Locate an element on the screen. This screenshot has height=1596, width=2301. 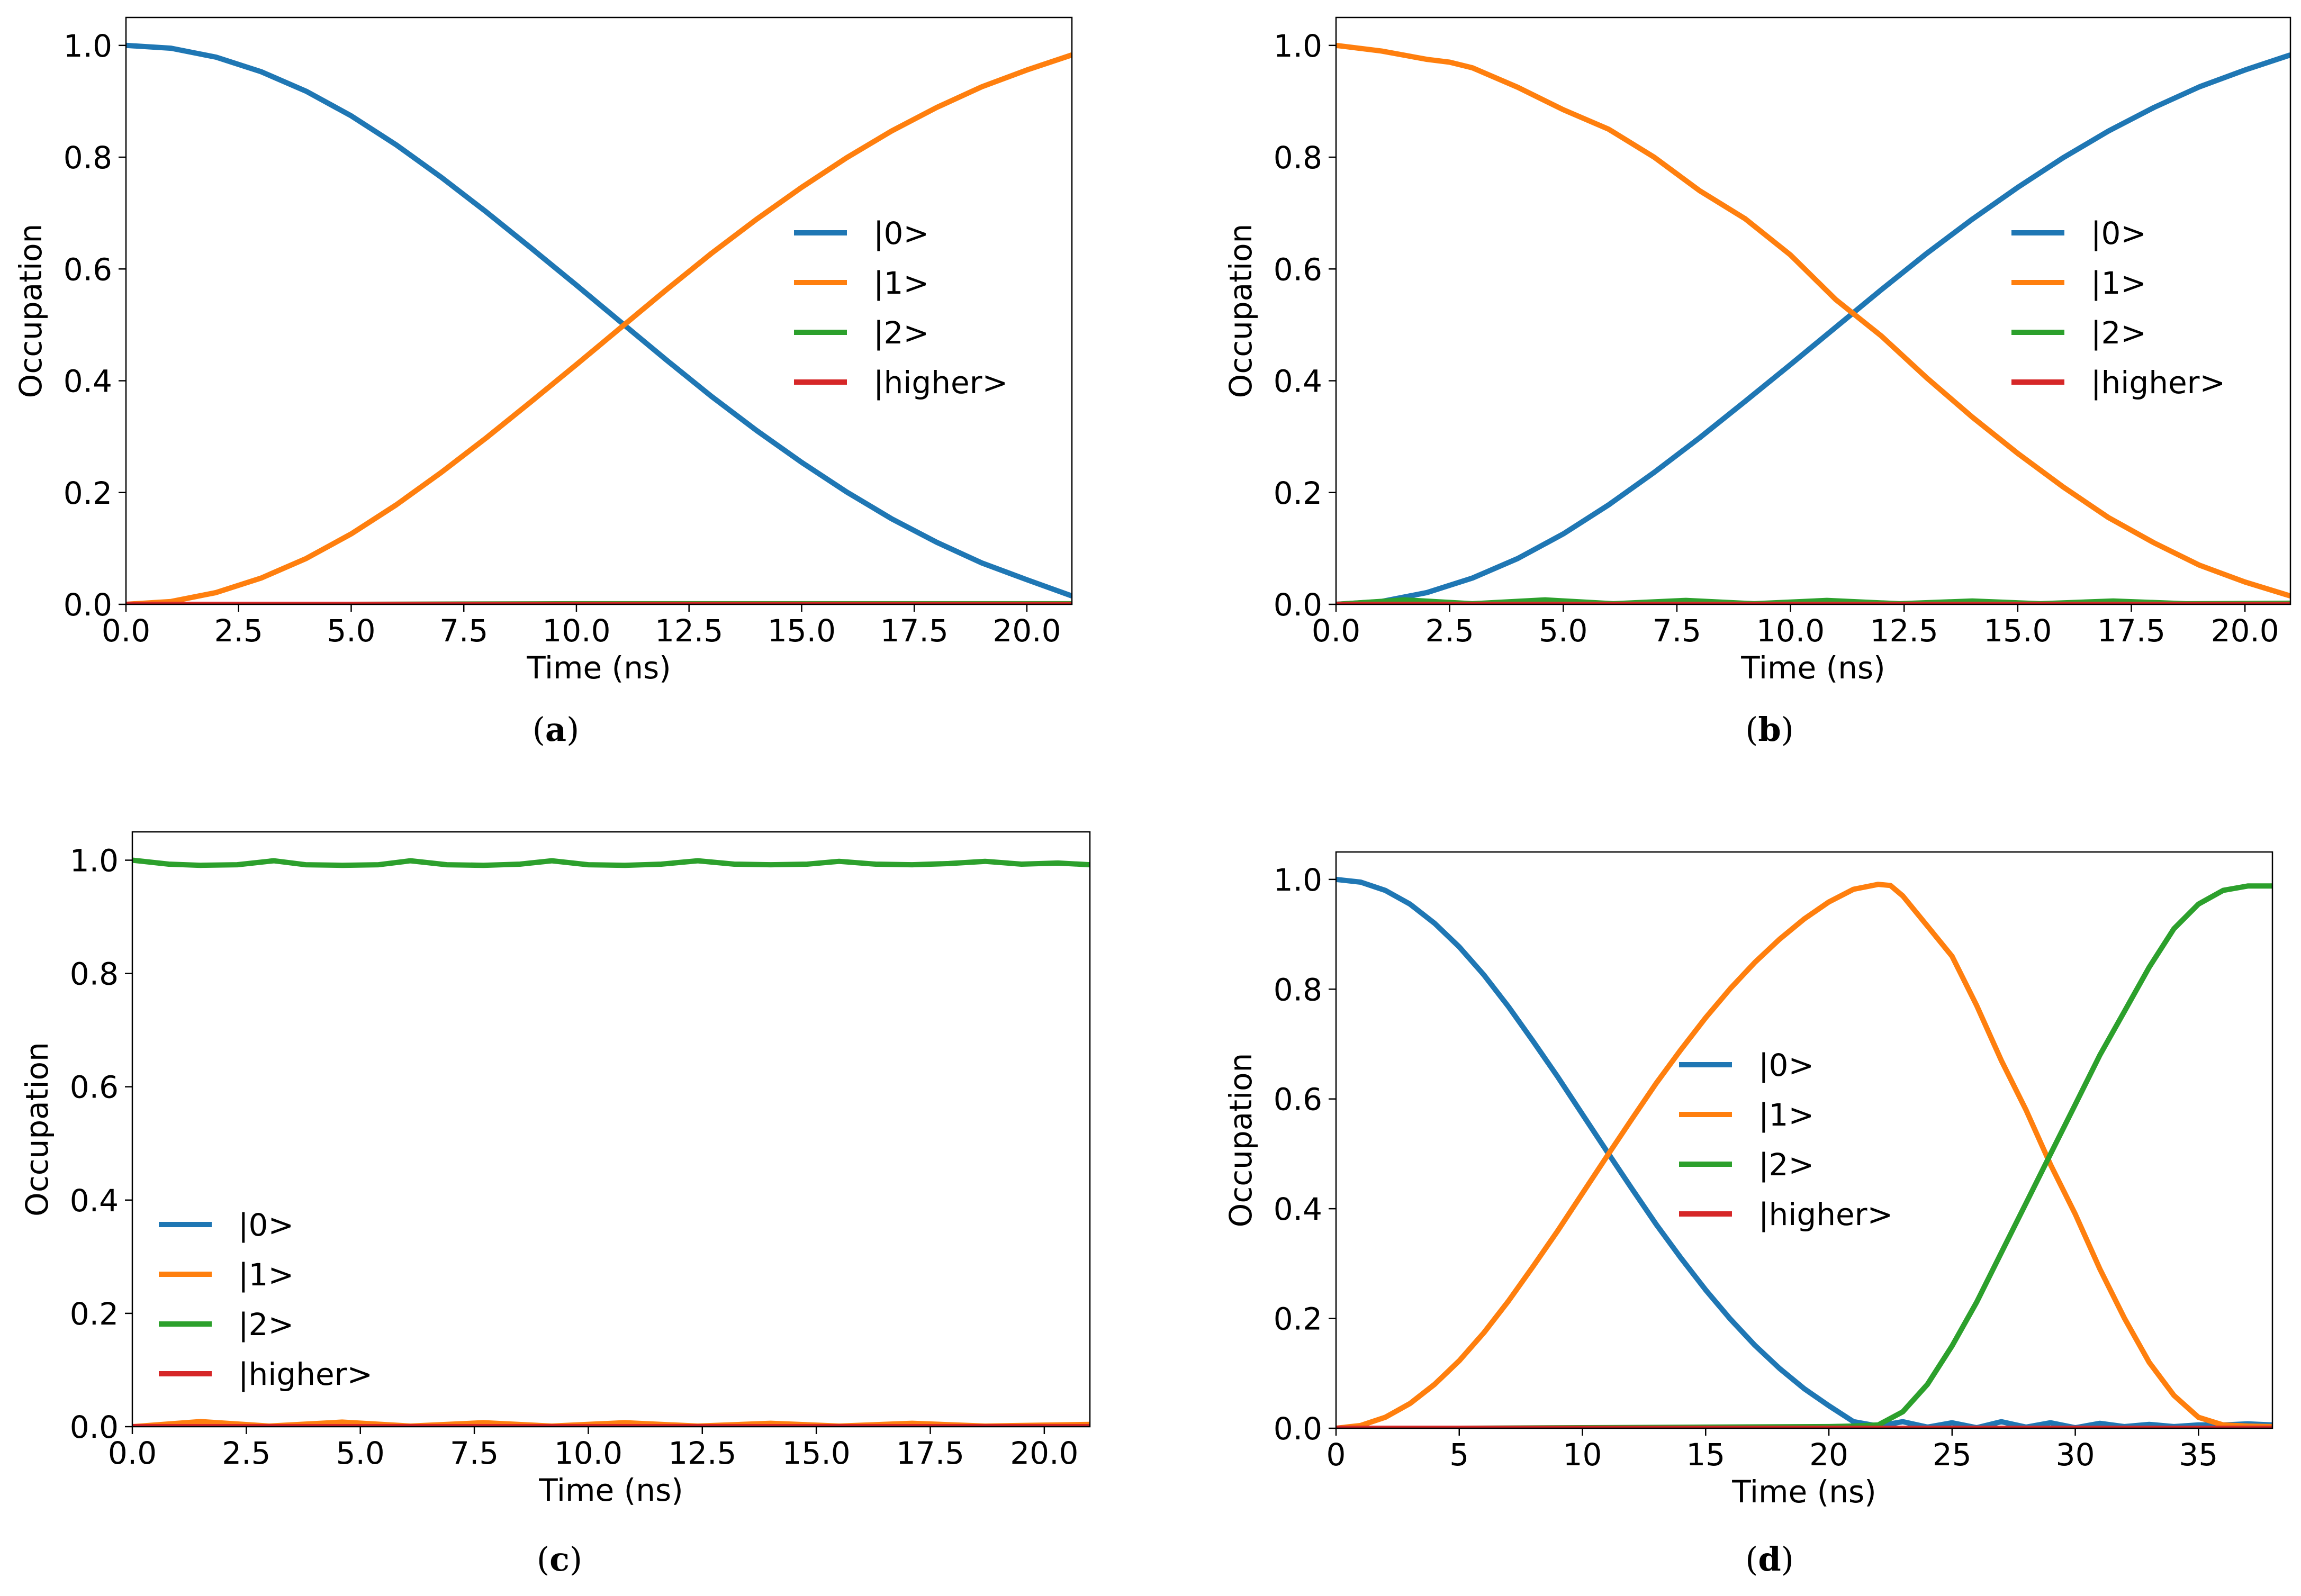
x-tick-label: 0 is located at coordinates (1336, 1455).